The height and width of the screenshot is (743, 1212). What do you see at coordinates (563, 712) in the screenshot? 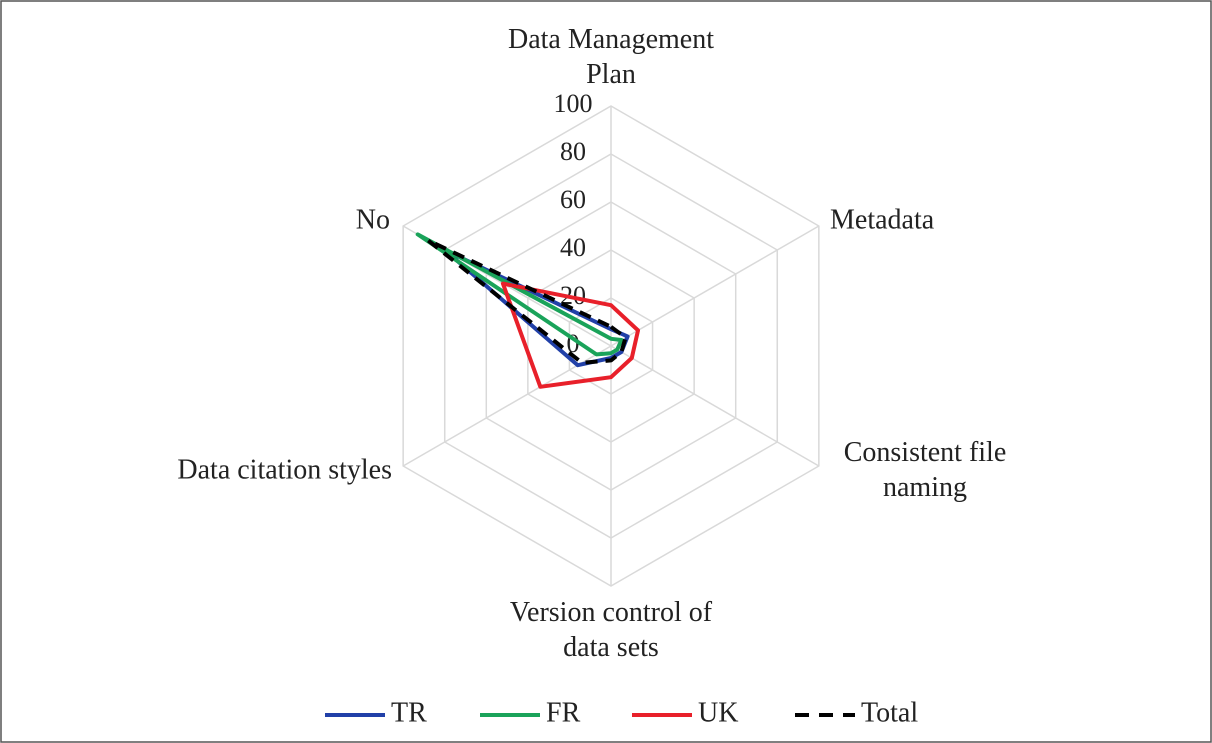
I see `legend-label: FR` at bounding box center [563, 712].